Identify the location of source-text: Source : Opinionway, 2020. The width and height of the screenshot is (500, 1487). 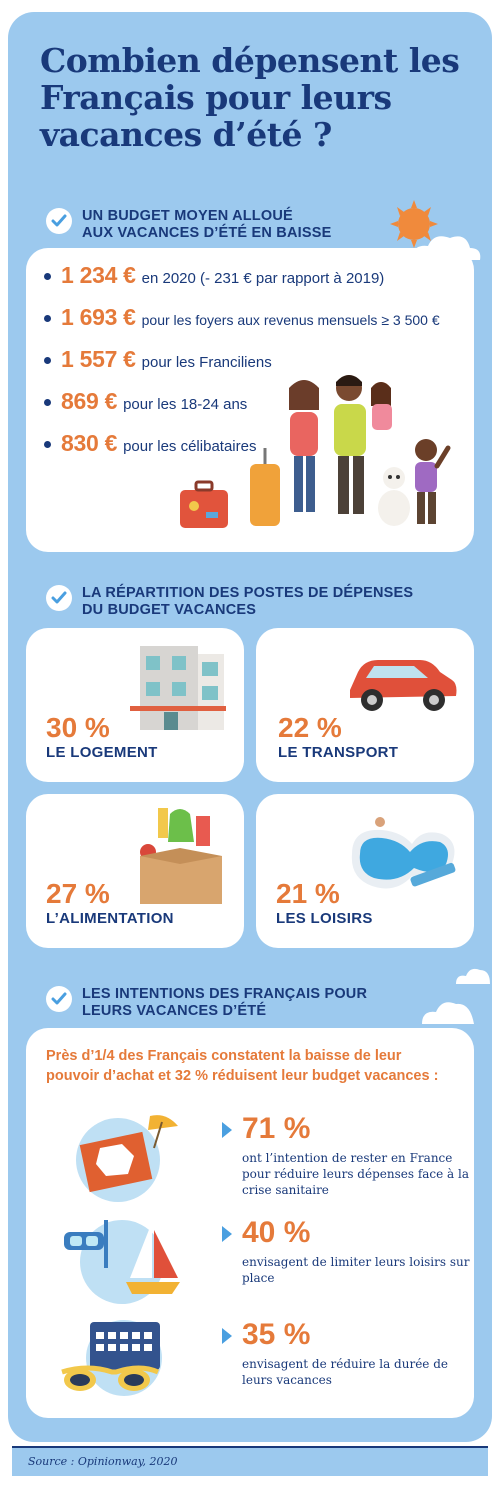
(103, 1461).